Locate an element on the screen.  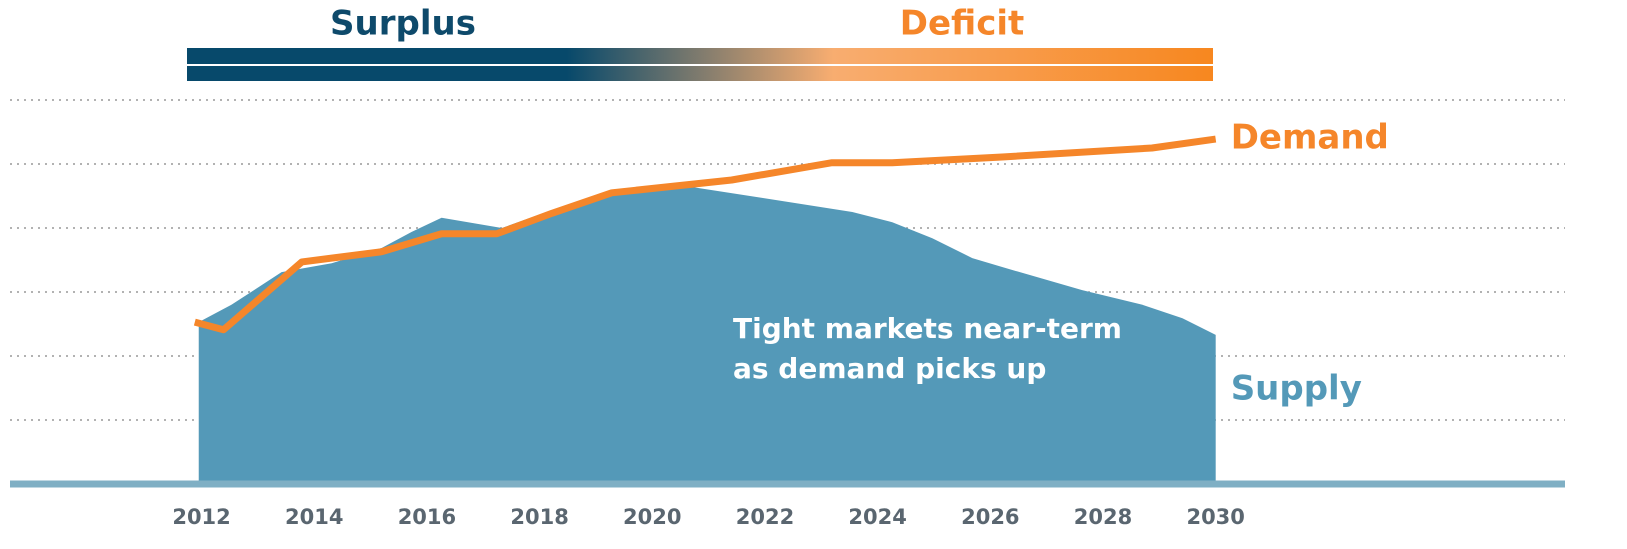
x-tick-label: 2014 is located at coordinates (314, 517).